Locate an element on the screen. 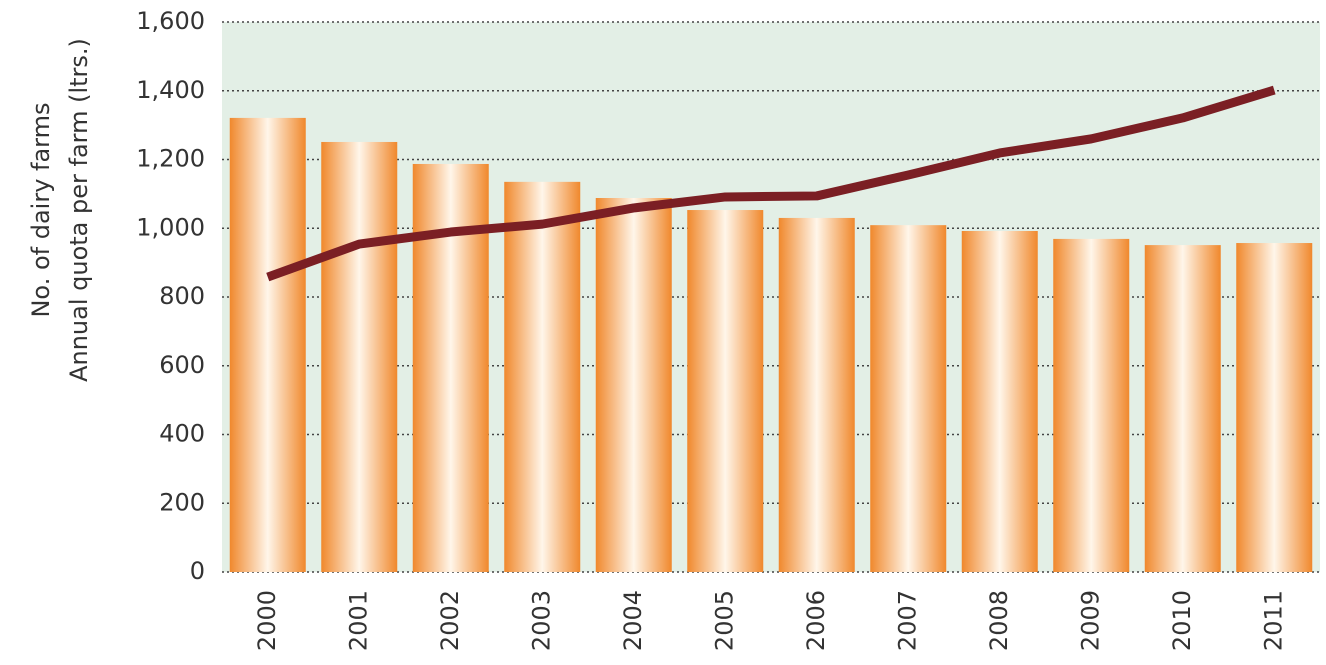  x-tick-label: 2010 is located at coordinates (1182, 620).